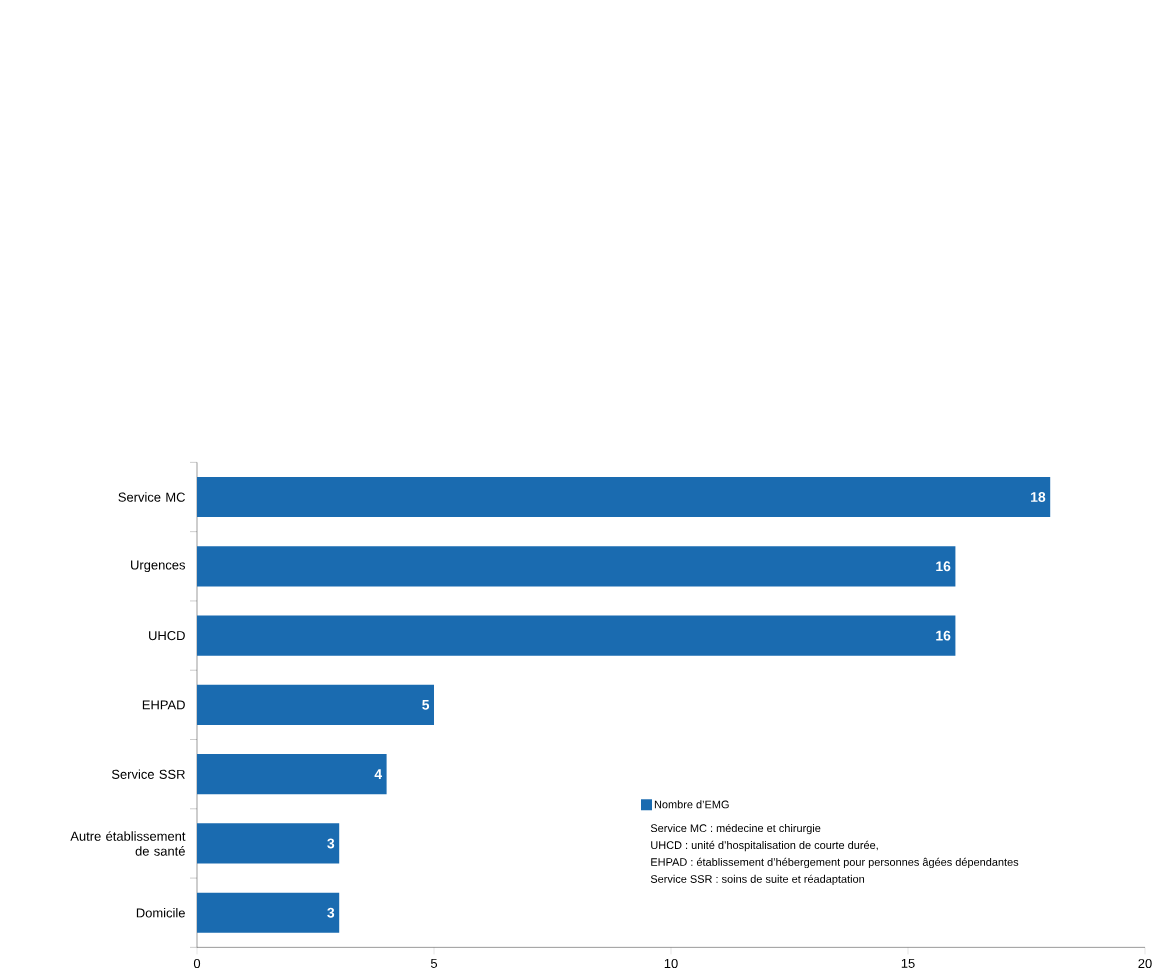  I want to click on y-tick-label: Autre établissement de santé, so click(128, 843).